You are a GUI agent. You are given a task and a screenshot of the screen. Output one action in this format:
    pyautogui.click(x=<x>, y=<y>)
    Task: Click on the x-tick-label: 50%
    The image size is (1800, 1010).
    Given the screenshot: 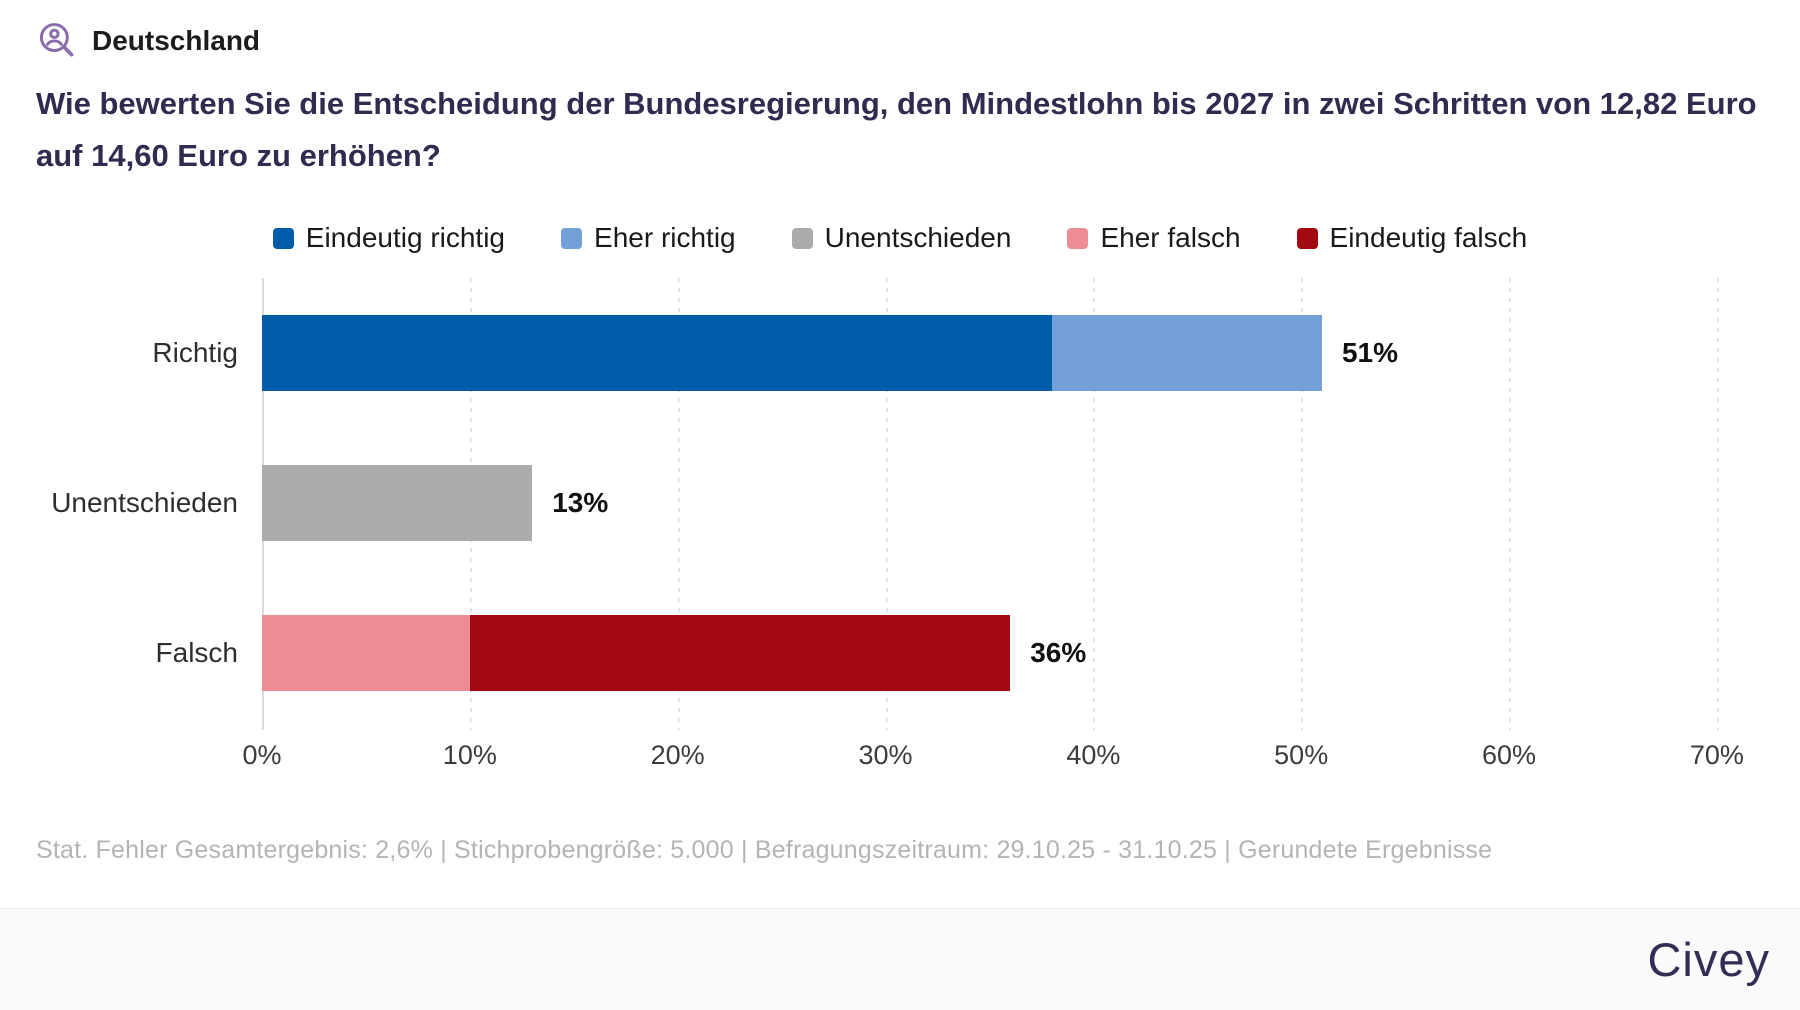 What is the action you would take?
    pyautogui.click(x=1301, y=755)
    